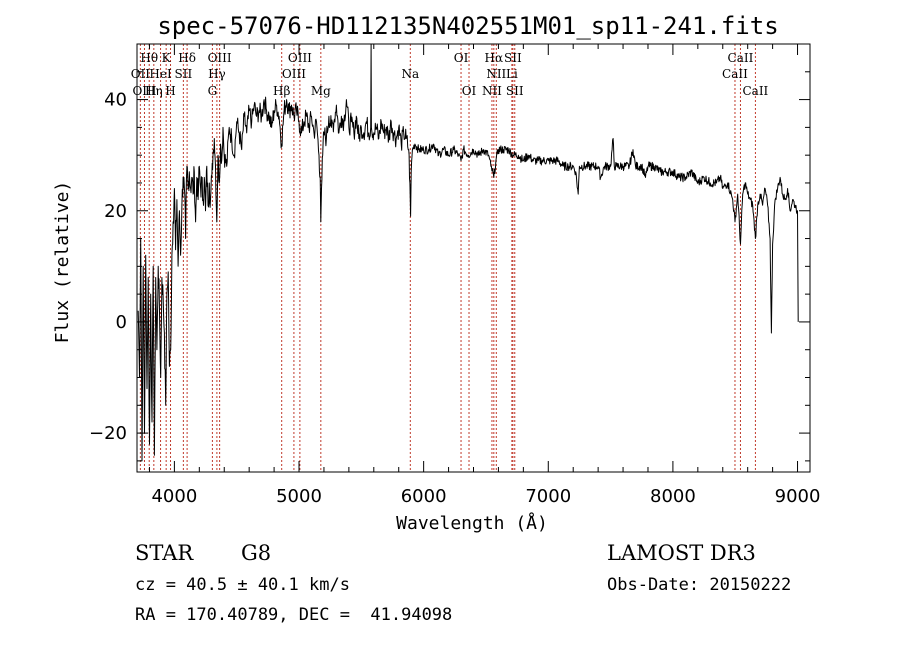  I want to click on spectral-line-label: Hγ, so click(217, 74).